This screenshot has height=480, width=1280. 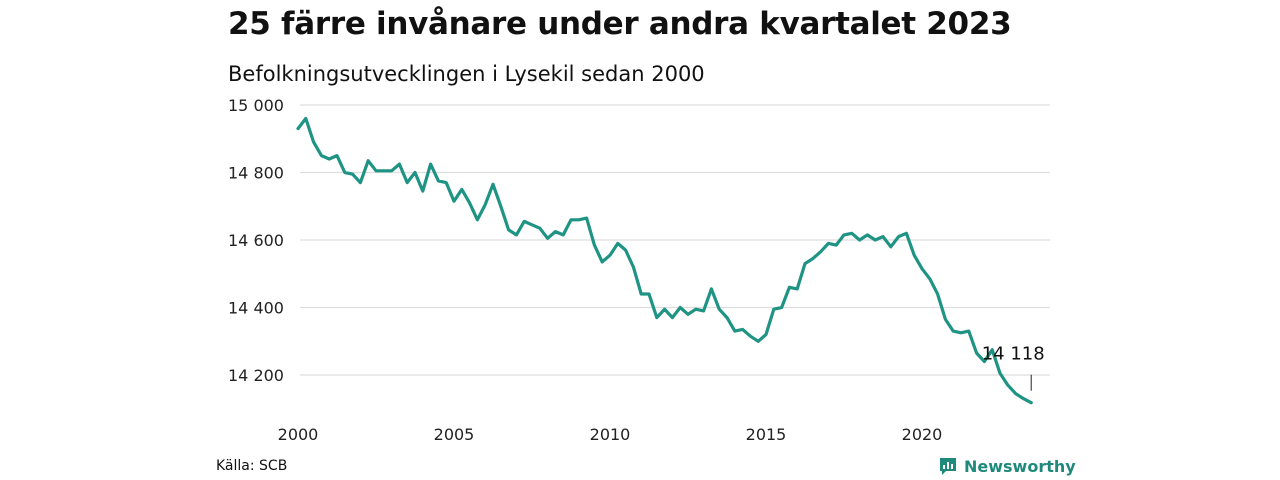 I want to click on y-tick-label: 14 200, so click(x=256, y=375).